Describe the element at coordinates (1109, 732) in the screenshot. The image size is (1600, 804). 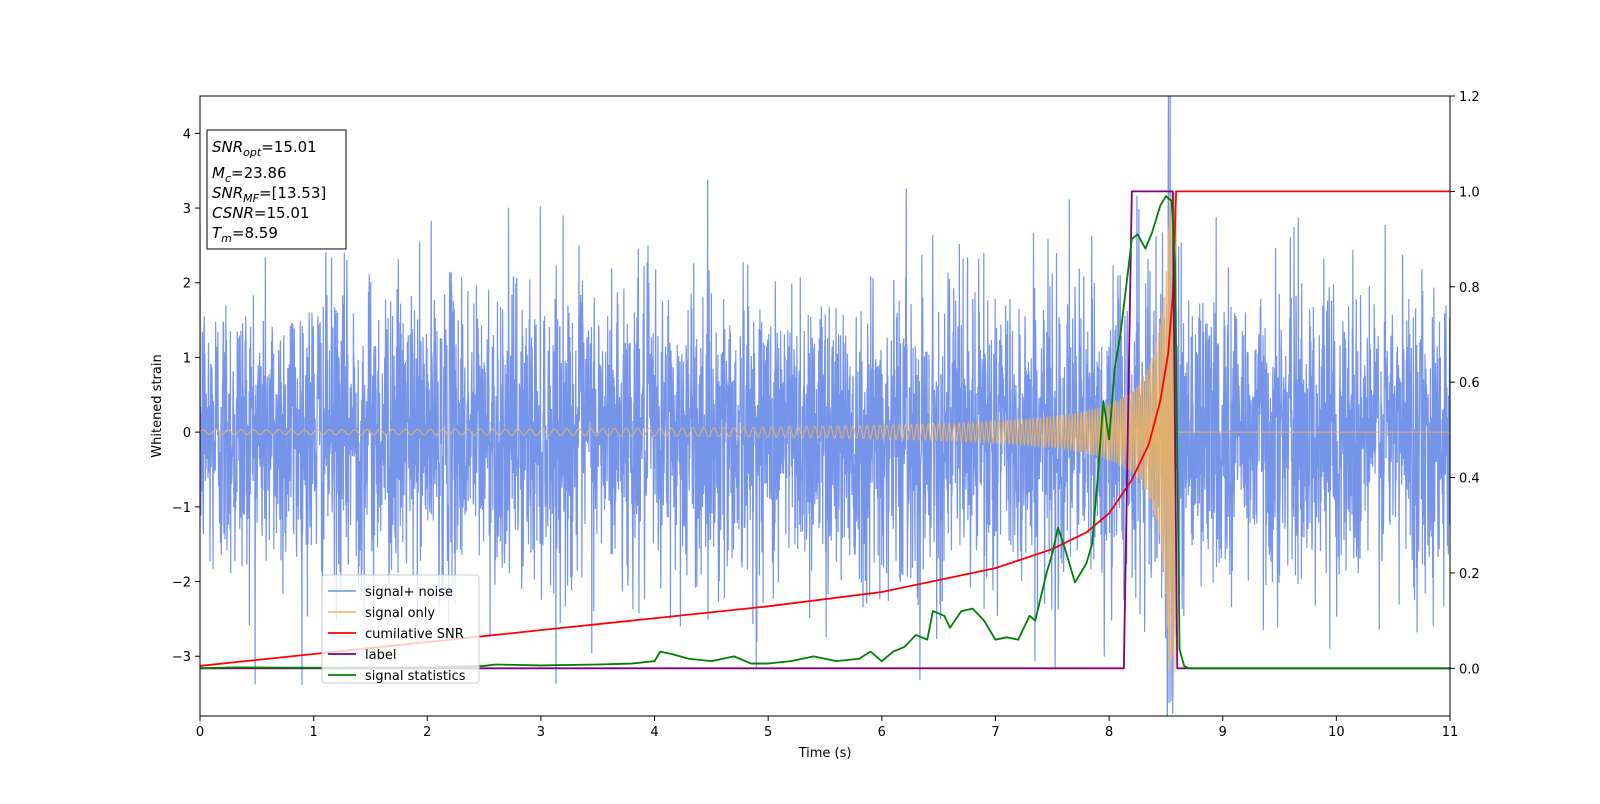
I see `x-tick-label: 8` at that location.